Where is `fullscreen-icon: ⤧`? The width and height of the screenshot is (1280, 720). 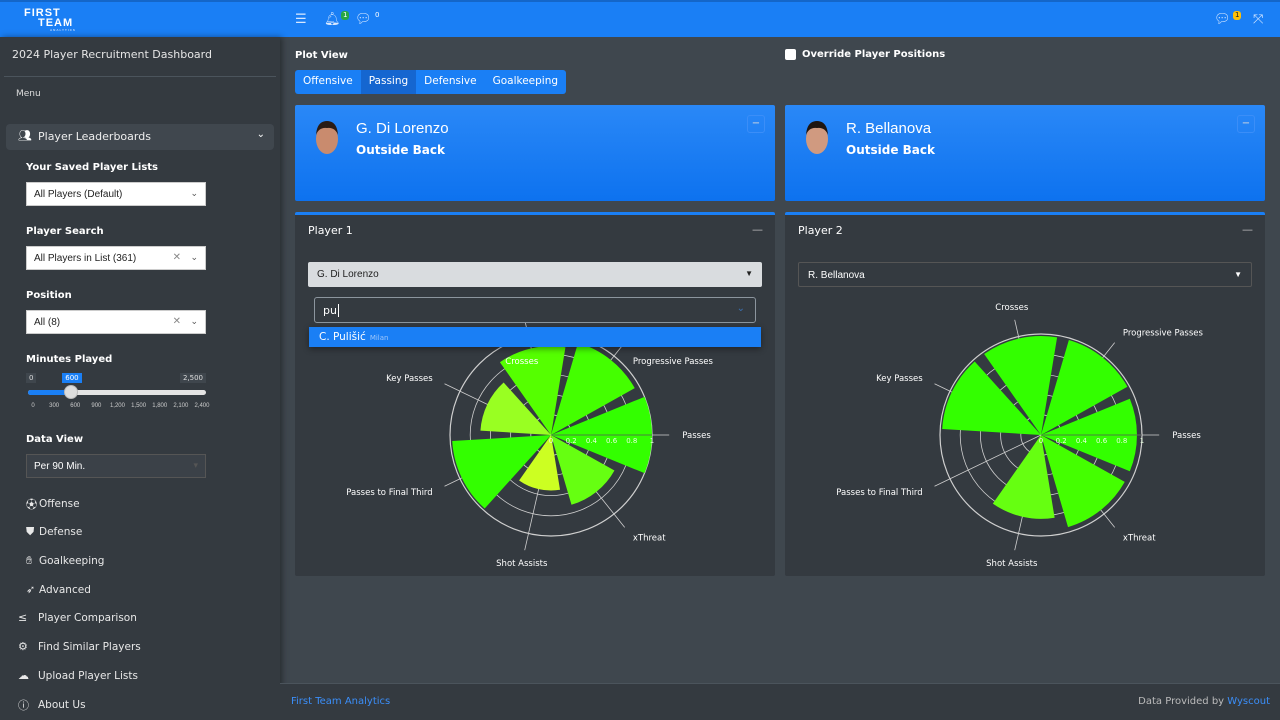 fullscreen-icon: ⤧ is located at coordinates (1258, 19).